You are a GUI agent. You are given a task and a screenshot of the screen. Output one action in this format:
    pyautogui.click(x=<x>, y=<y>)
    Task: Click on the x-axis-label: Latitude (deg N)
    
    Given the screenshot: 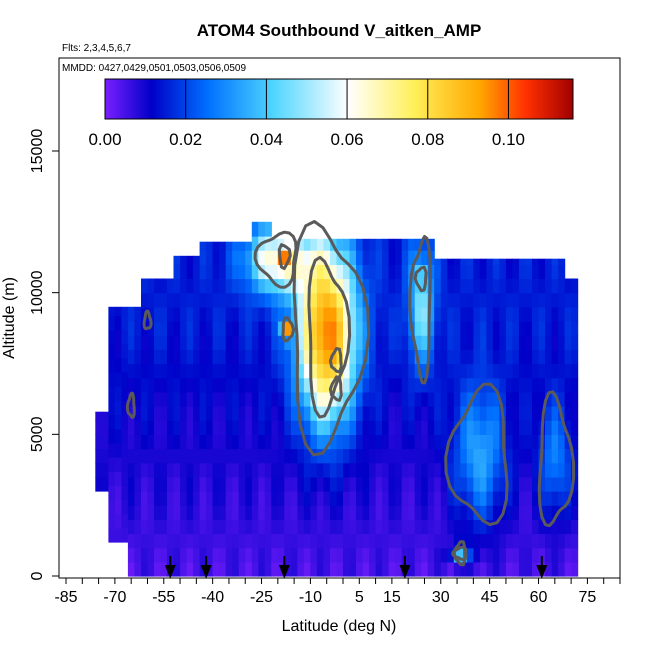 What is the action you would take?
    pyautogui.click(x=339, y=626)
    